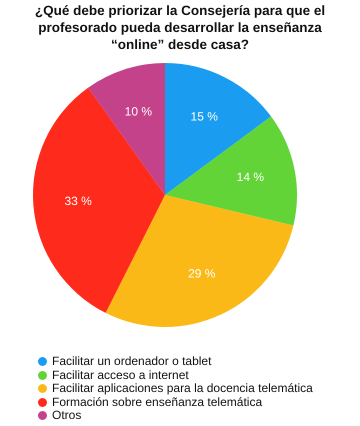 The height and width of the screenshot is (426, 360). Describe the element at coordinates (67, 415) in the screenshot. I see `legend-label: Otros` at that location.